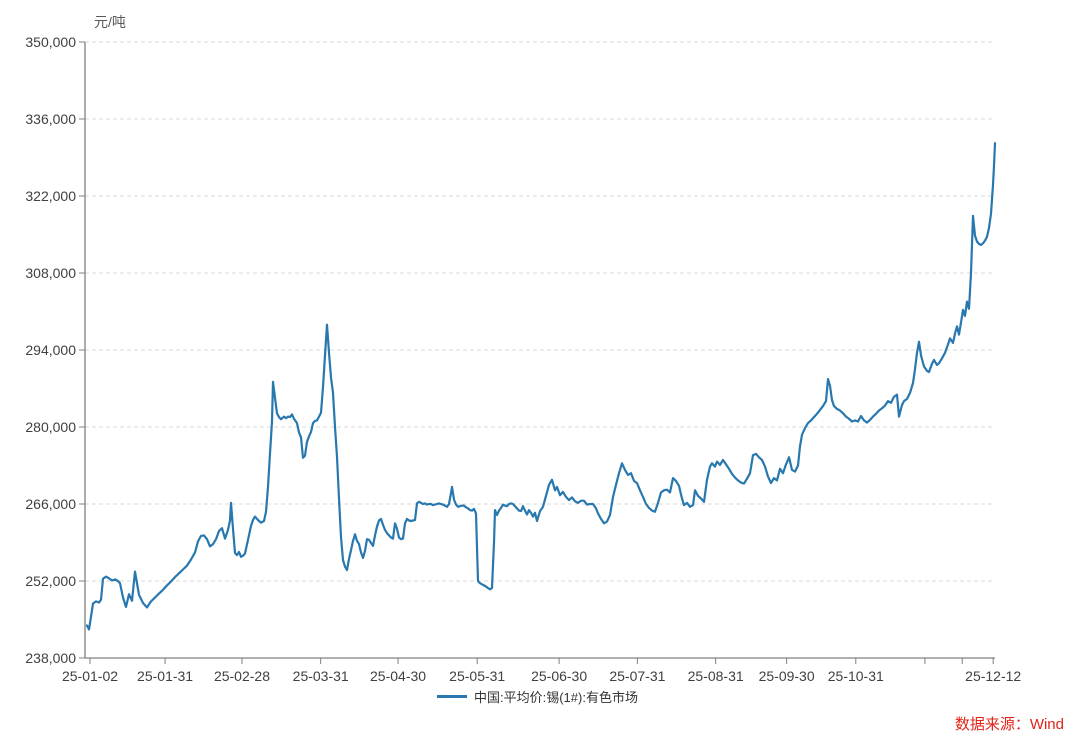 This screenshot has height=748, width=1080. What do you see at coordinates (50, 350) in the screenshot?
I see `y-tick-label: 294,000` at bounding box center [50, 350].